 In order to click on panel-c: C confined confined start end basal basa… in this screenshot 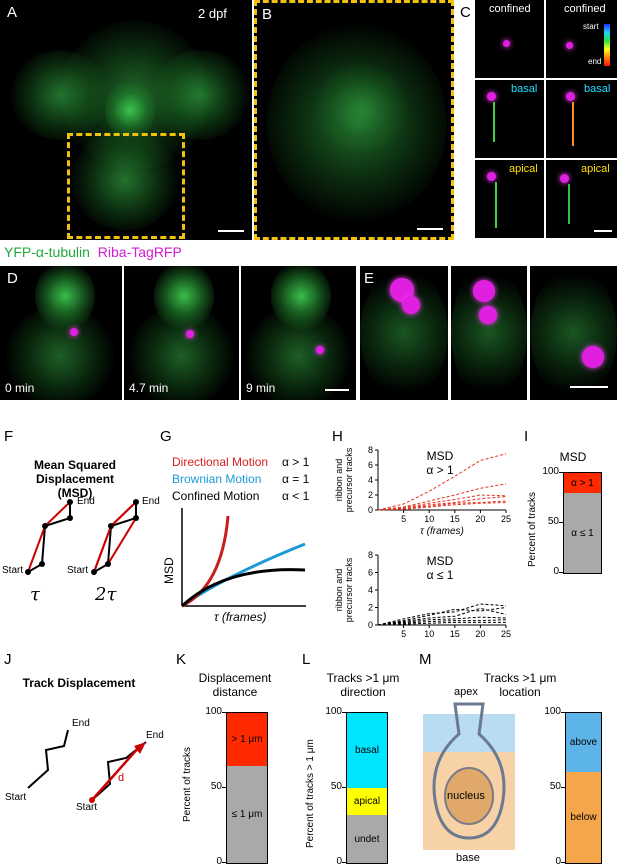, I will do `click(537, 120)`.